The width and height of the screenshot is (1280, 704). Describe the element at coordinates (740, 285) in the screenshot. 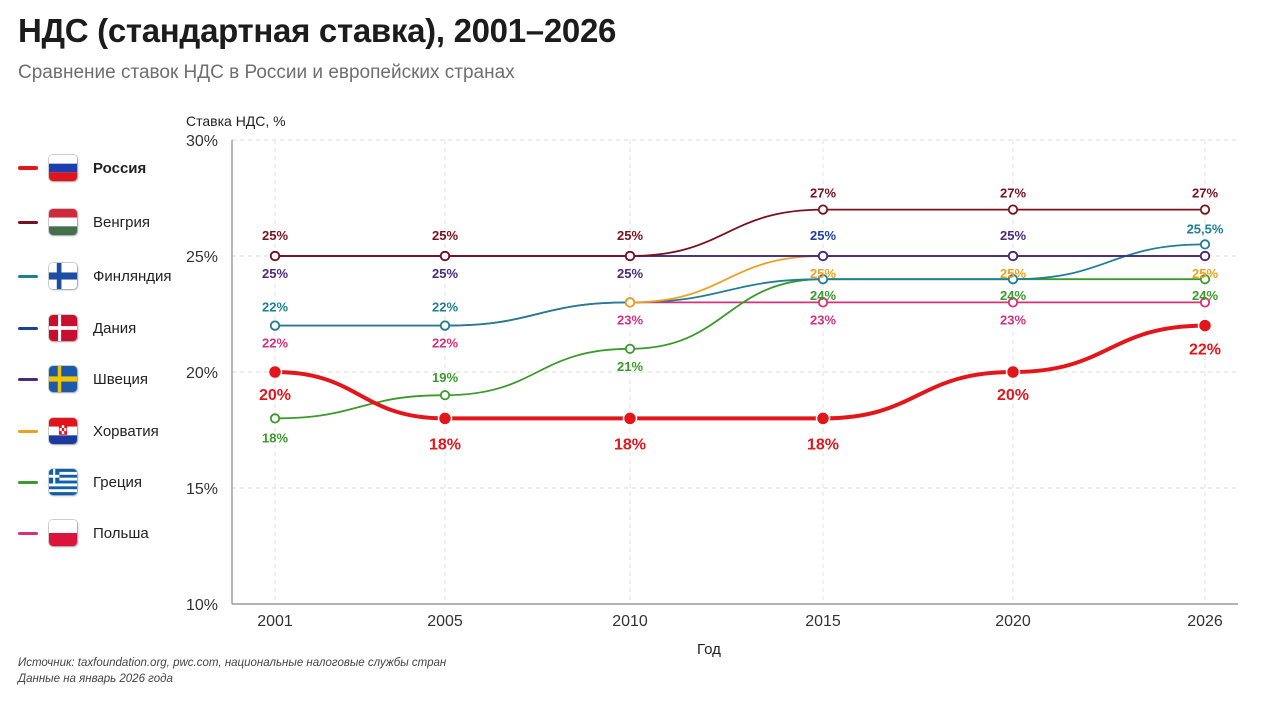

I see `series-line-finland` at that location.